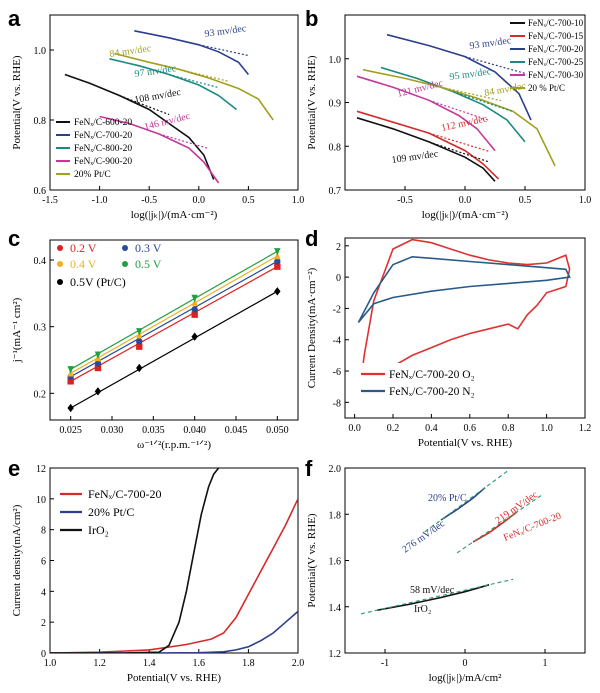 This screenshot has height=693, width=600. I want to click on series-line-f, so click(433, 597).